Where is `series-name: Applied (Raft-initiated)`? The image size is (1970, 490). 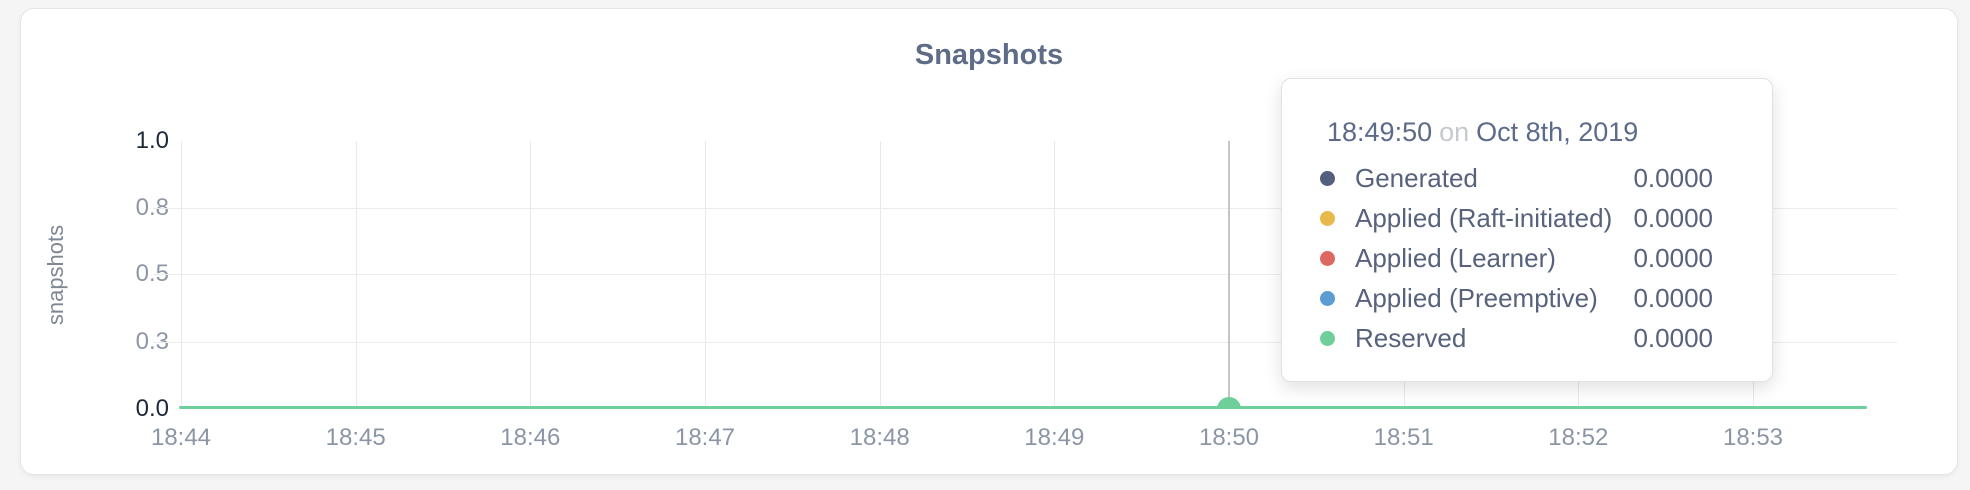 series-name: Applied (Raft-initiated) is located at coordinates (1484, 217).